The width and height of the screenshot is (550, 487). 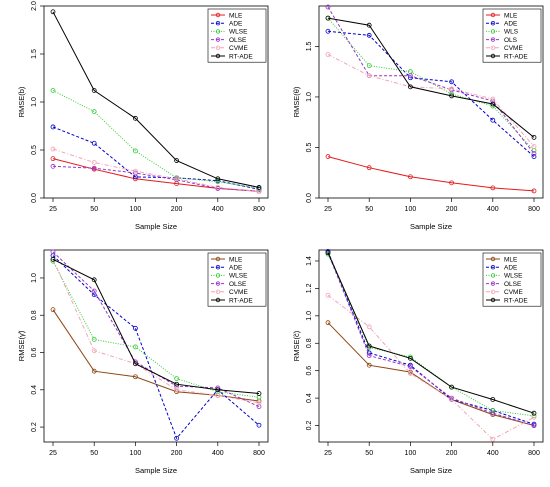 What do you see at coordinates (493, 453) in the screenshot?
I see `x-tick-label: 400` at bounding box center [493, 453].